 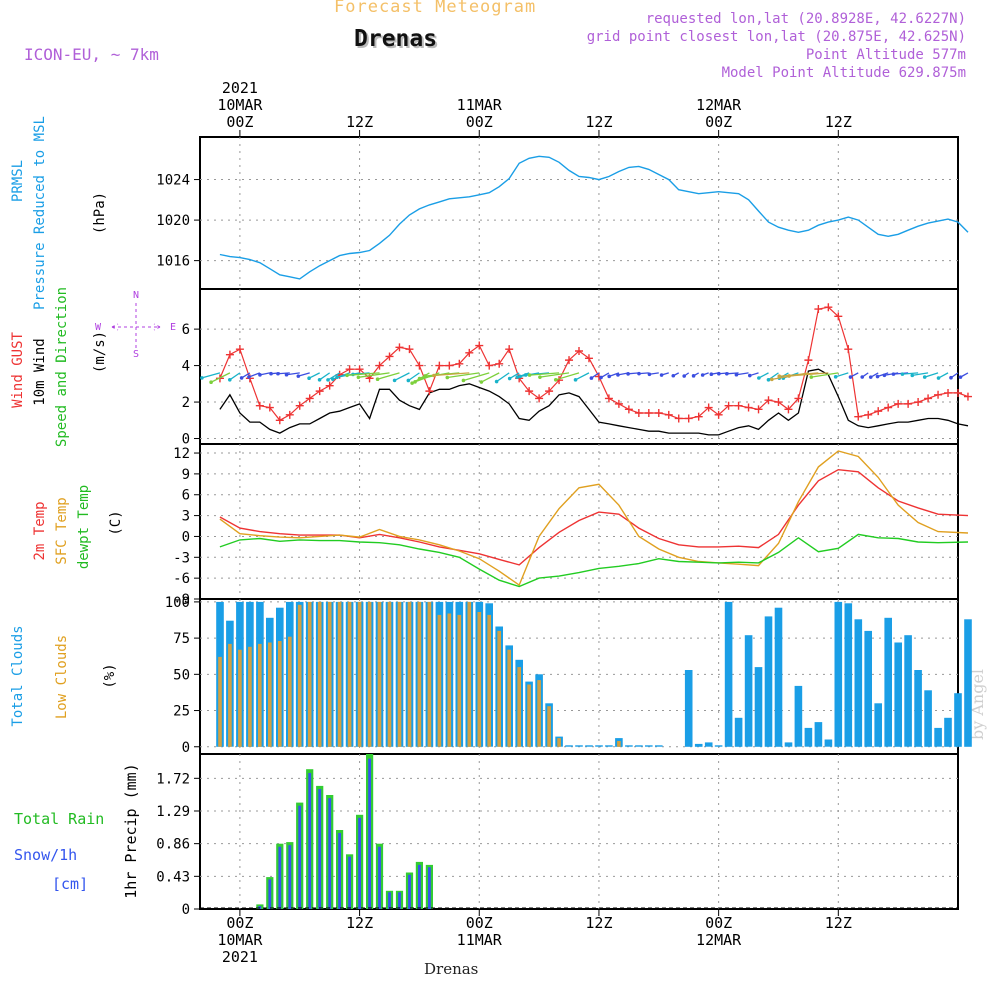 What do you see at coordinates (186, 403) in the screenshot?
I see `y-tick-label: 2` at bounding box center [186, 403].